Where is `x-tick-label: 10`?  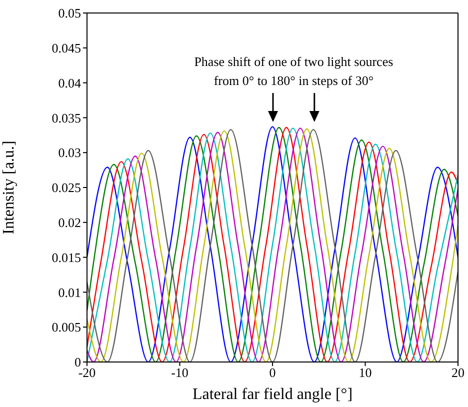
x-tick-label: 10 is located at coordinates (365, 372).